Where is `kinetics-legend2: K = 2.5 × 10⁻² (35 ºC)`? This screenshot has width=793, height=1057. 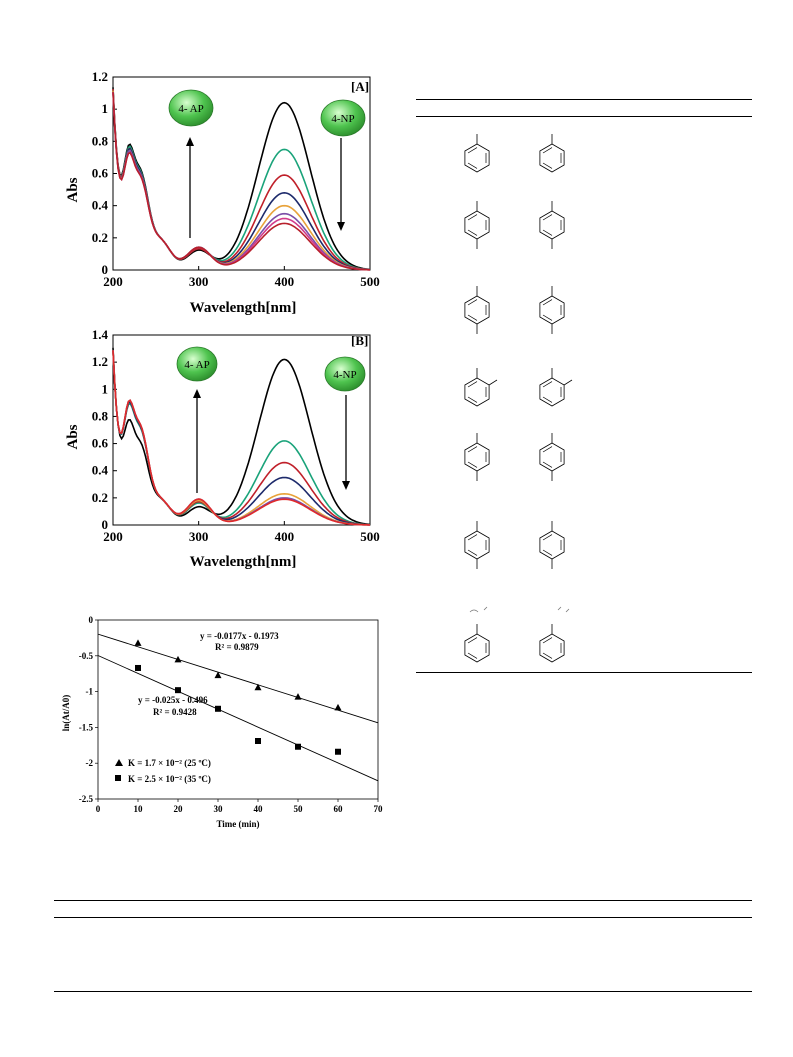
kinetics-legend2: K = 2.5 × 10⁻² (35 ºC) is located at coordinates (169, 779).